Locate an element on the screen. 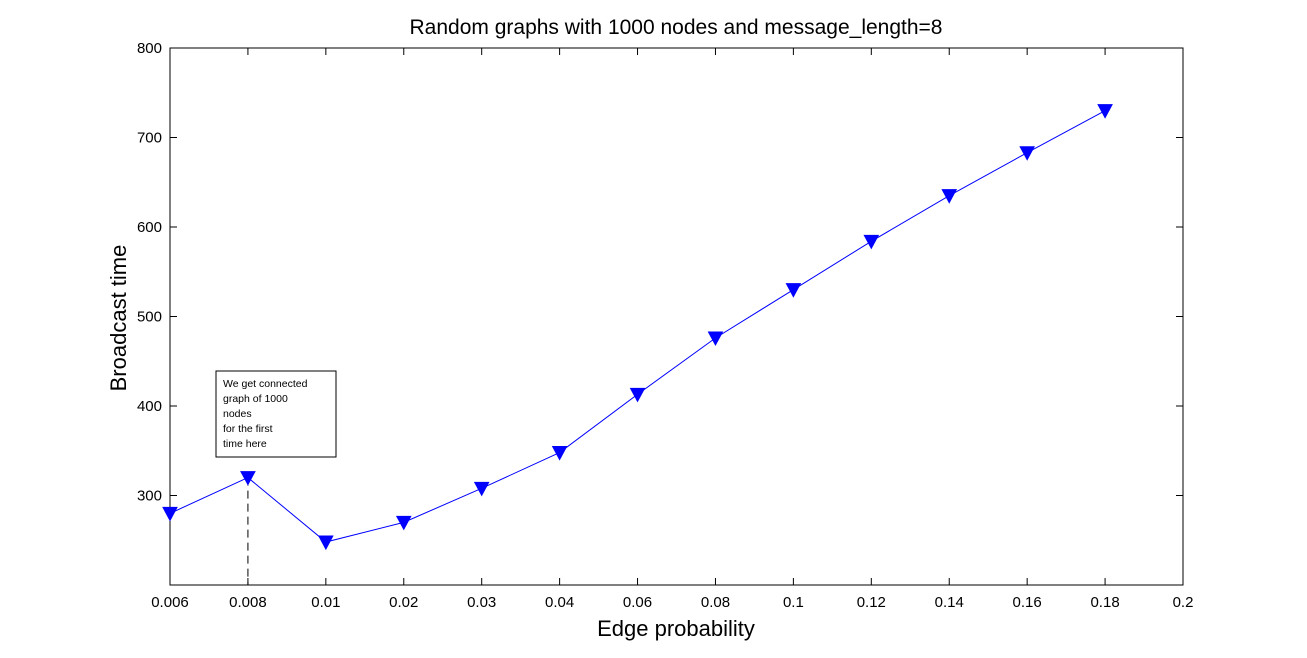 The width and height of the screenshot is (1307, 658). y-tick-label: 600 is located at coordinates (149, 227).